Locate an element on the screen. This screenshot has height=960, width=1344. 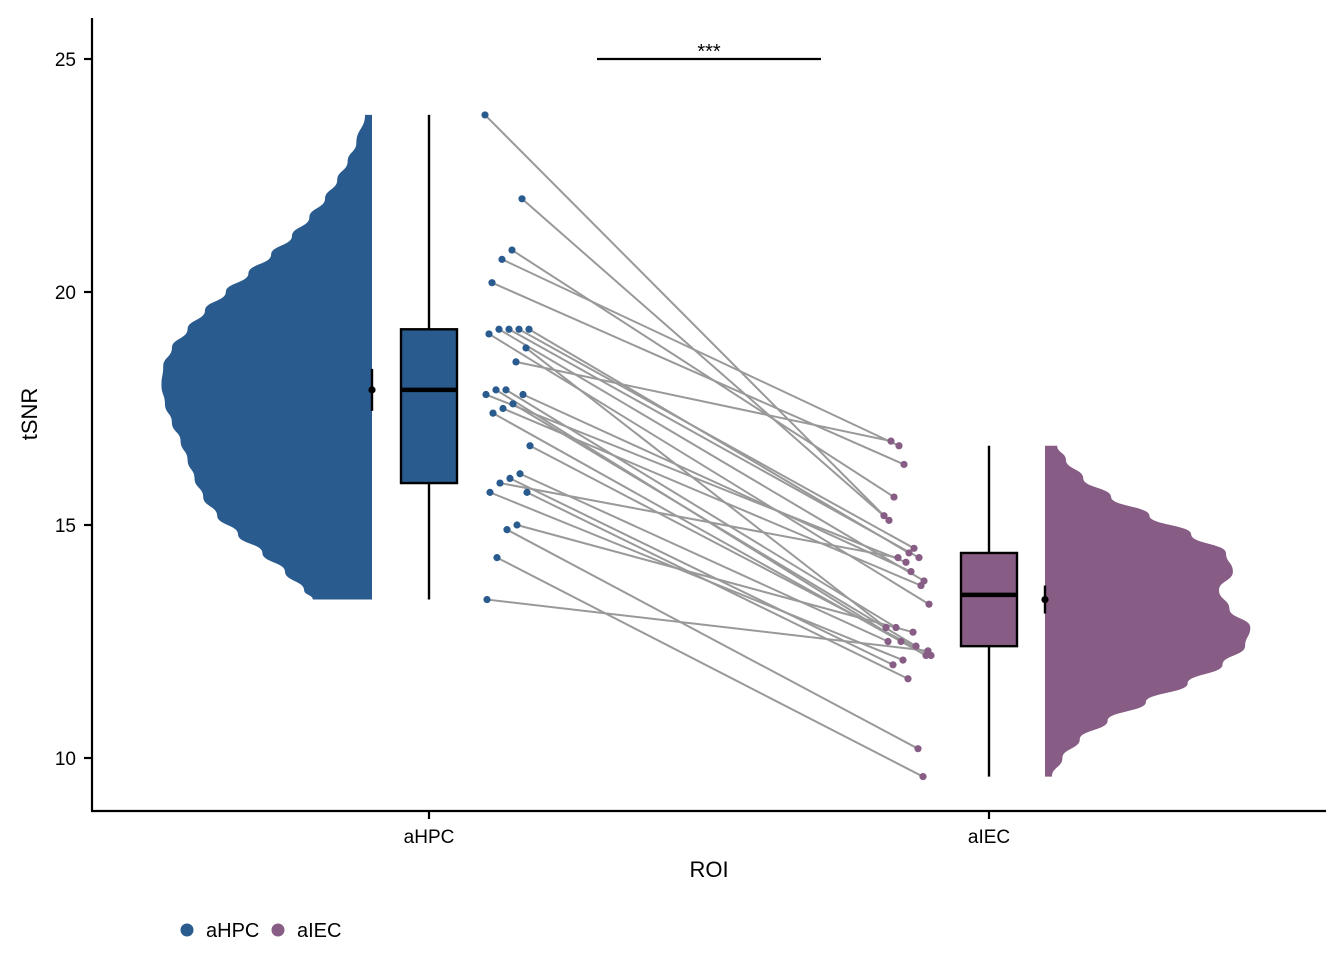
mean-point-aHPC is located at coordinates (372, 390).